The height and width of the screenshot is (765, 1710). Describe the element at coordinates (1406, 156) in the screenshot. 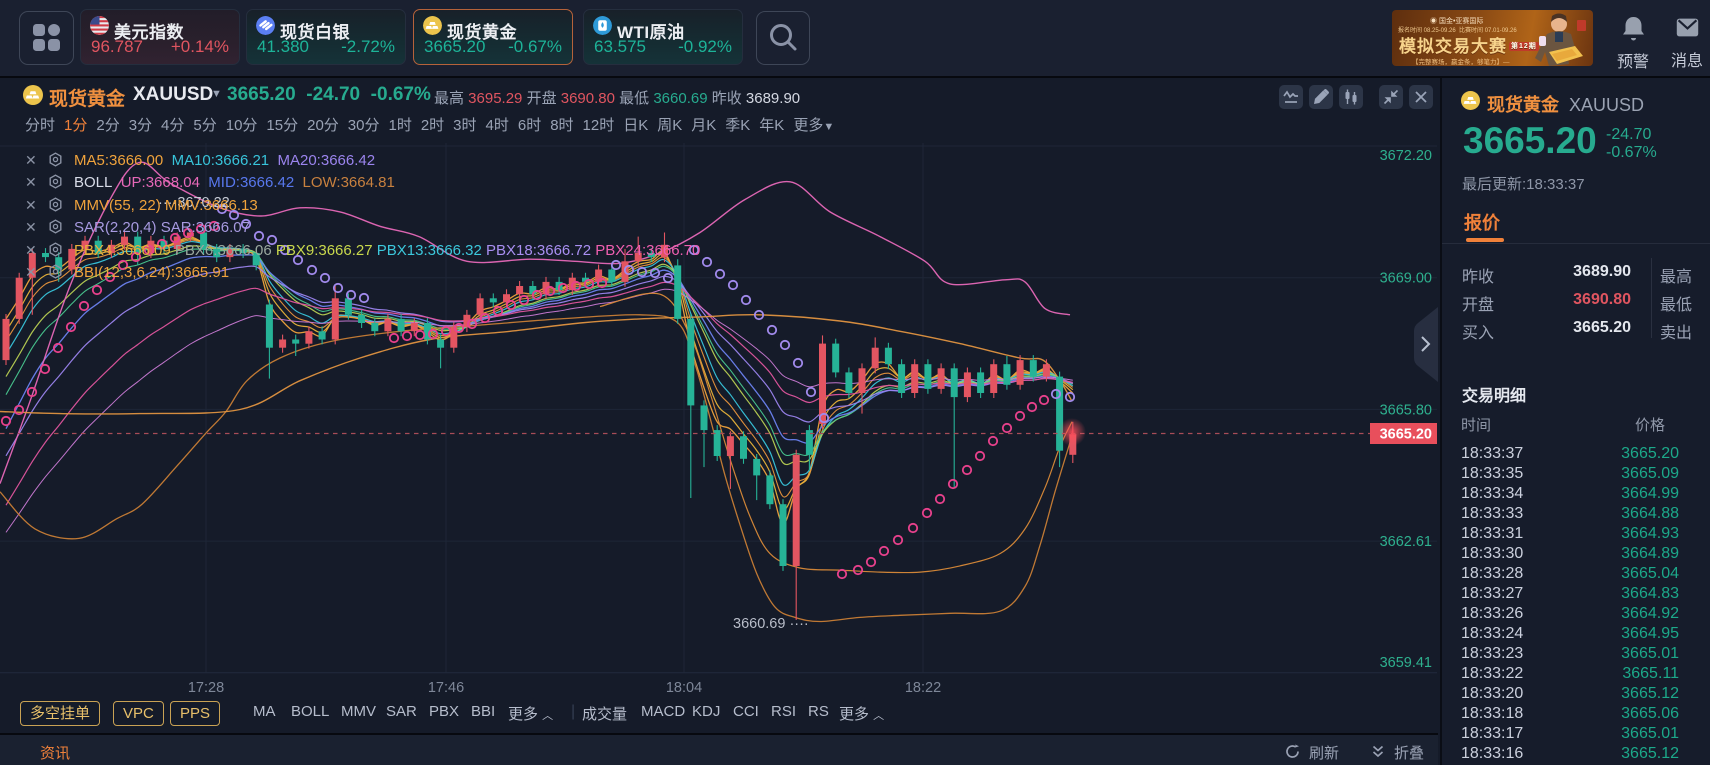

I see `svg-text: 3672.20` at that location.